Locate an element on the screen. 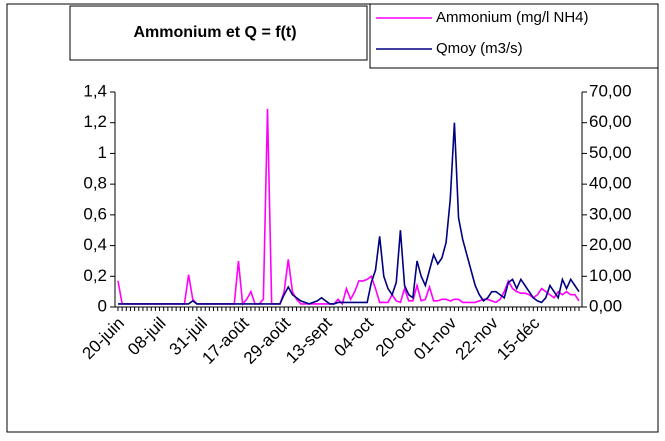 The image size is (665, 441). legend-label: Qmoy (m3/s) is located at coordinates (479, 48).